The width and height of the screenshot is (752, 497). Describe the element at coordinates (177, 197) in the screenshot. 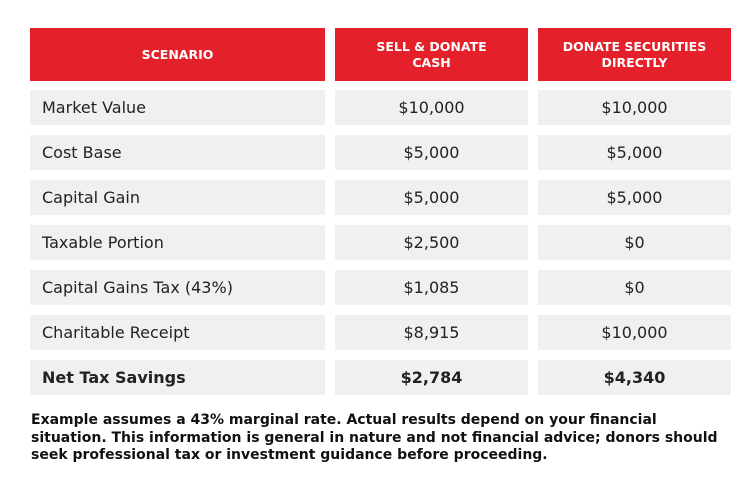

I see `row-label: Capital Gain` at that location.